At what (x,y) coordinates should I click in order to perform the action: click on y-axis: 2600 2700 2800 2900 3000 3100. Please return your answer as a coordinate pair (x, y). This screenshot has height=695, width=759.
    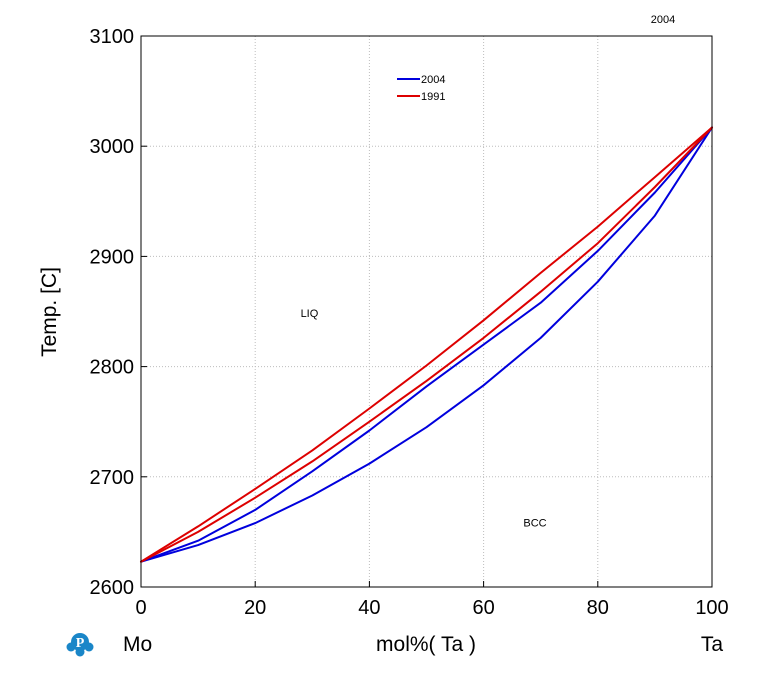
    Looking at the image, I should click on (118, 312).